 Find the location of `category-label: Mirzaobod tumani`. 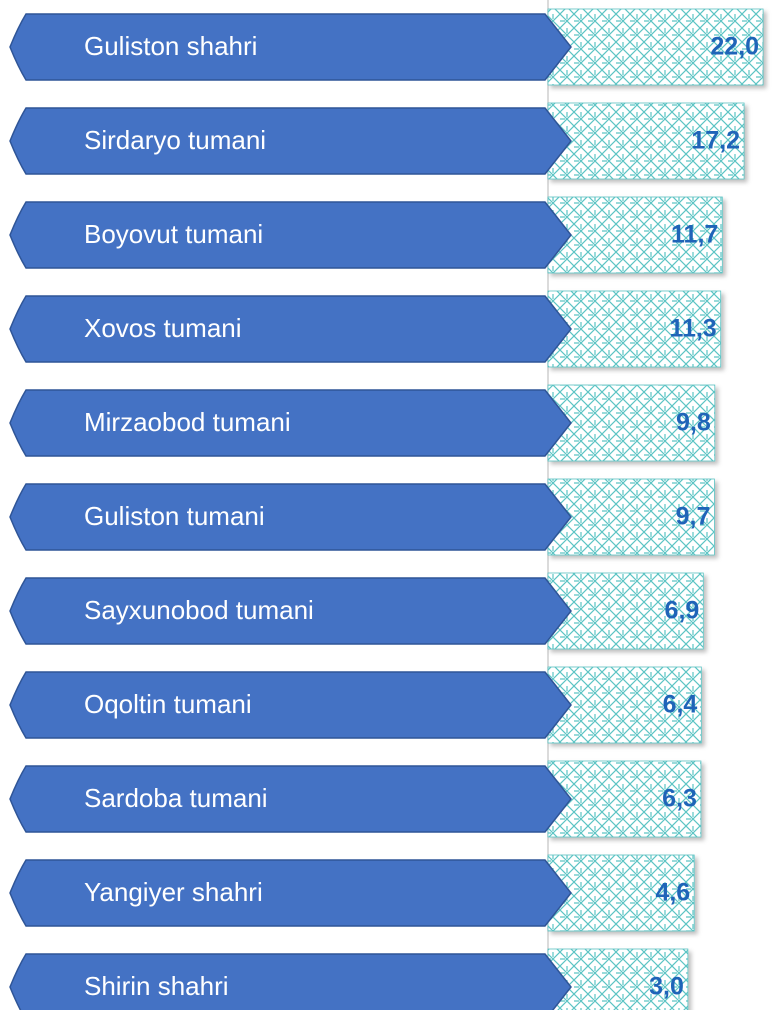

category-label: Mirzaobod tumani is located at coordinates (187, 422).